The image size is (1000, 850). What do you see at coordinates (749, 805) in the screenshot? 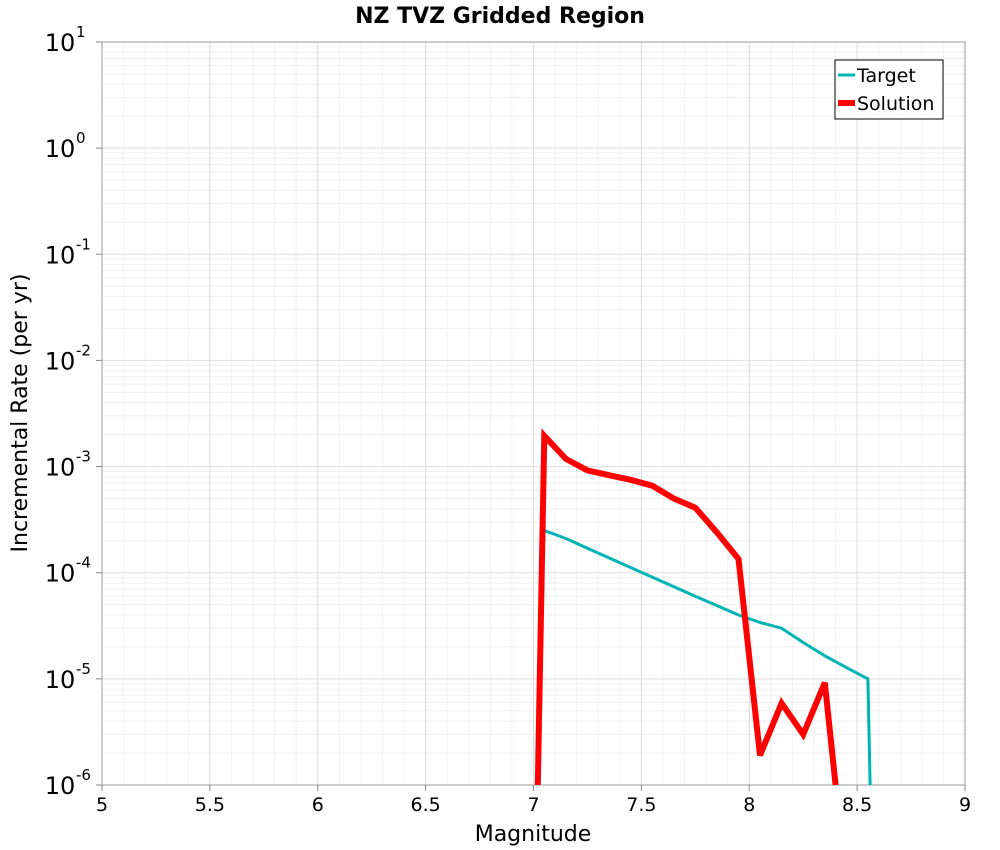
I see `x-tick-label: 8` at bounding box center [749, 805].